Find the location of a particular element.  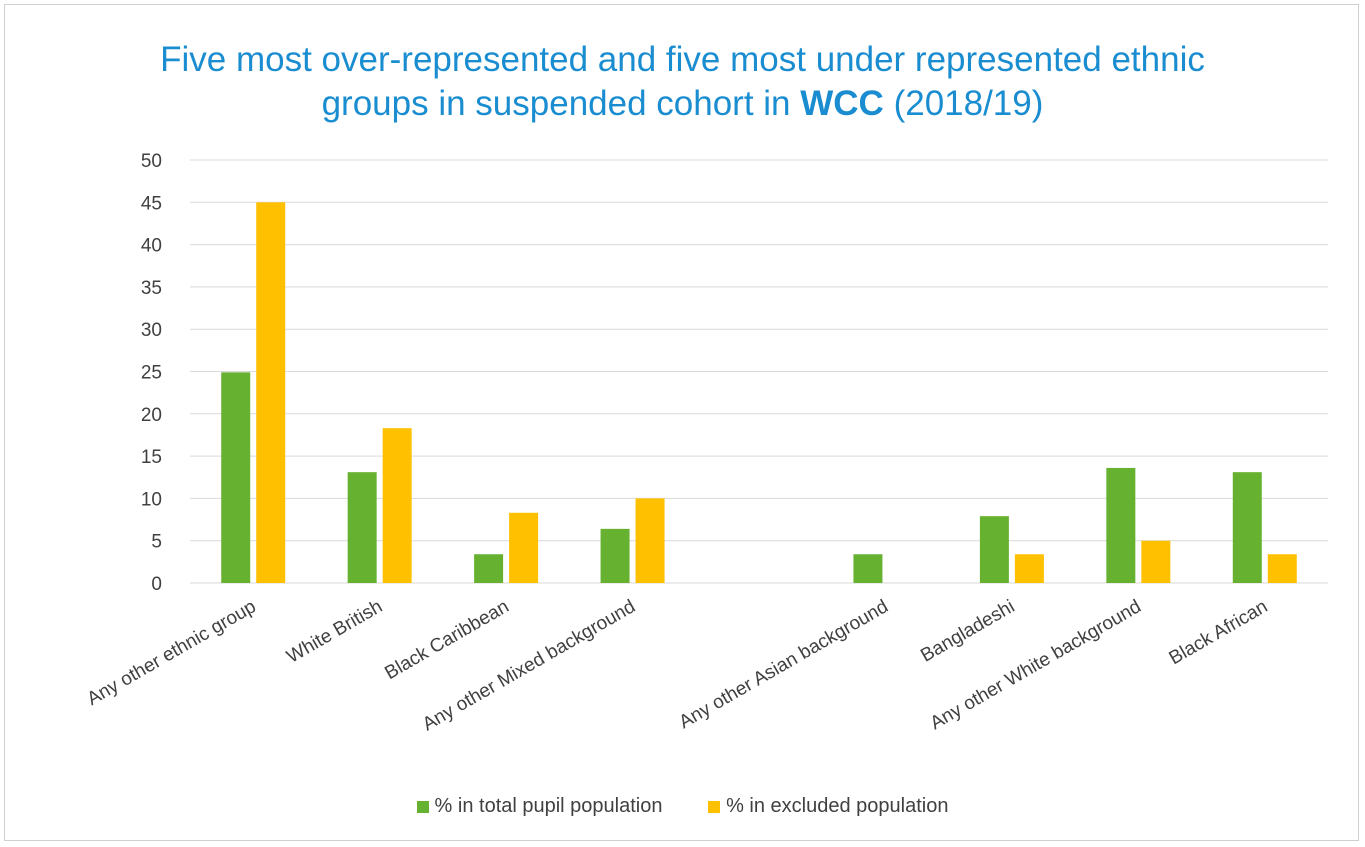

x-category-label: Any other Mixed background is located at coordinates (529, 665).